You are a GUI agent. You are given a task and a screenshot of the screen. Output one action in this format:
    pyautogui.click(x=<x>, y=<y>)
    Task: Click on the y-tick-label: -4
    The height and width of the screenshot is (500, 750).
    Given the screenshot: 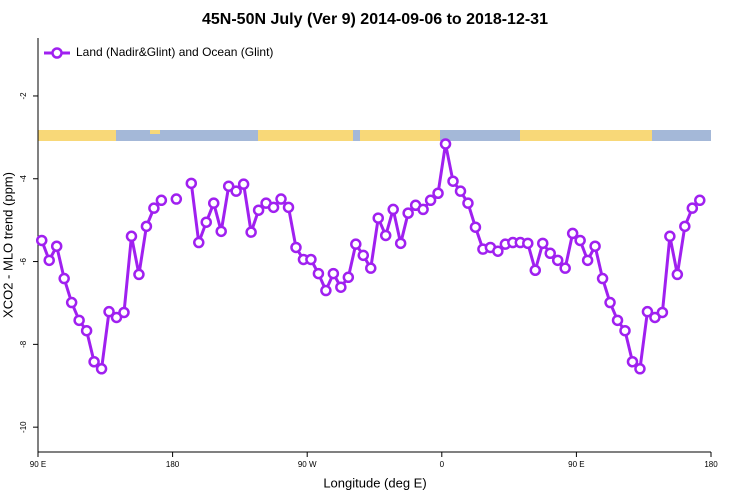 What is the action you would take?
    pyautogui.click(x=23, y=179)
    